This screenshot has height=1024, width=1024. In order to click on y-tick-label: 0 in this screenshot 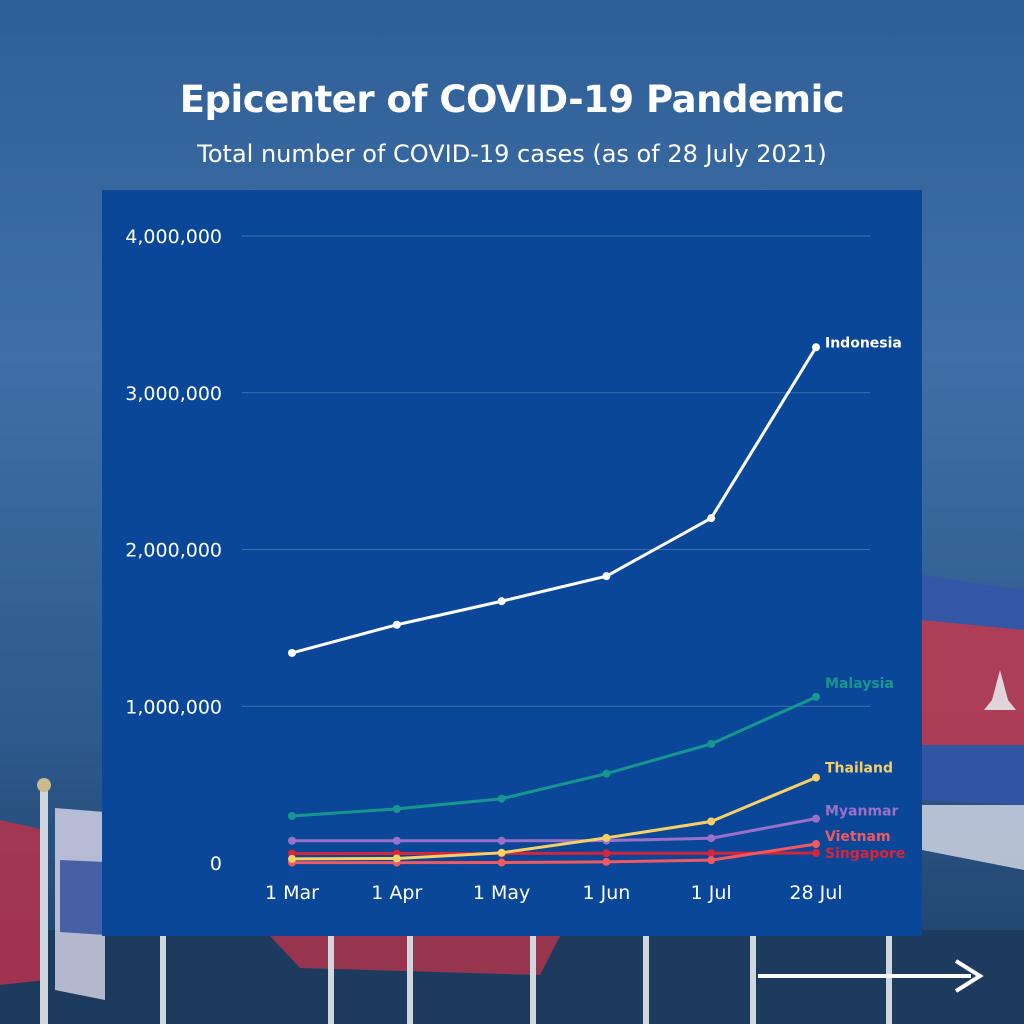, I will do `click(216, 864)`.